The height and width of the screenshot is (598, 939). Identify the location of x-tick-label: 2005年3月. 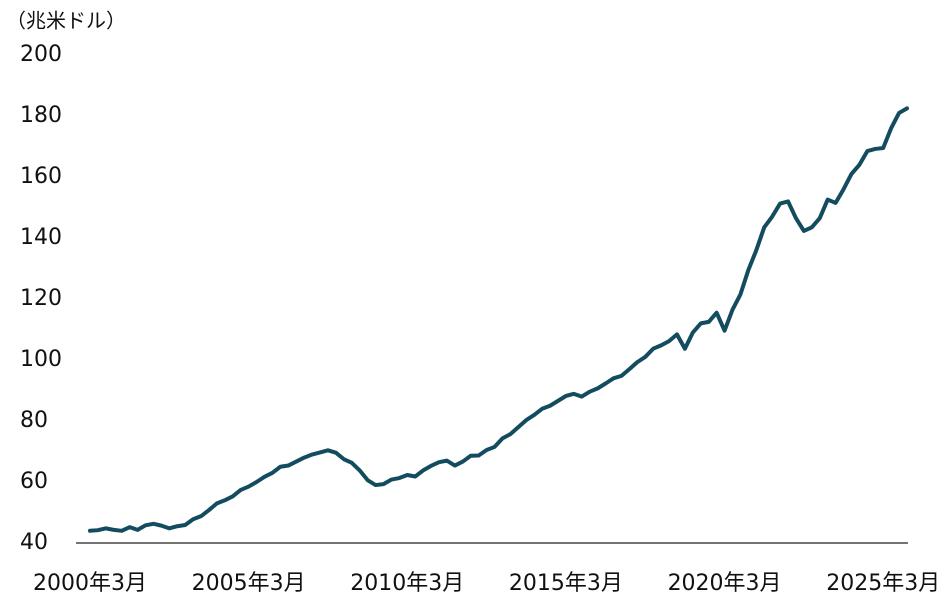
(249, 583).